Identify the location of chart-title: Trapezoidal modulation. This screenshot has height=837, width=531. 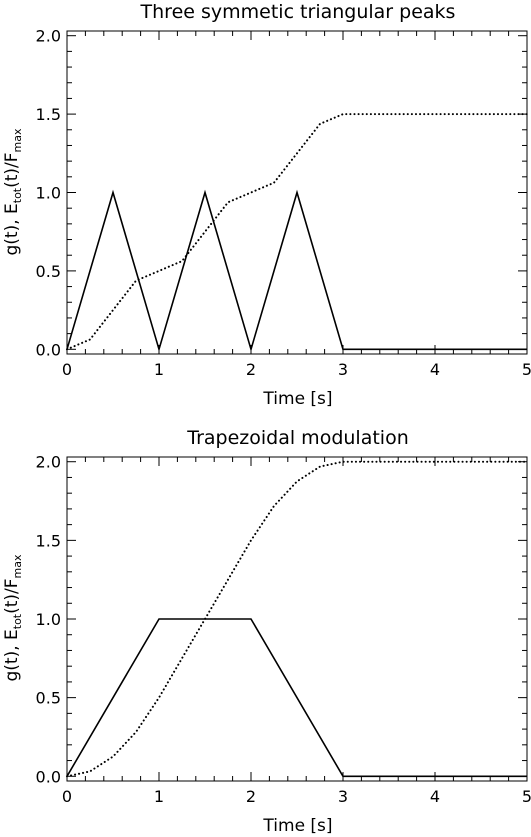
(297, 438).